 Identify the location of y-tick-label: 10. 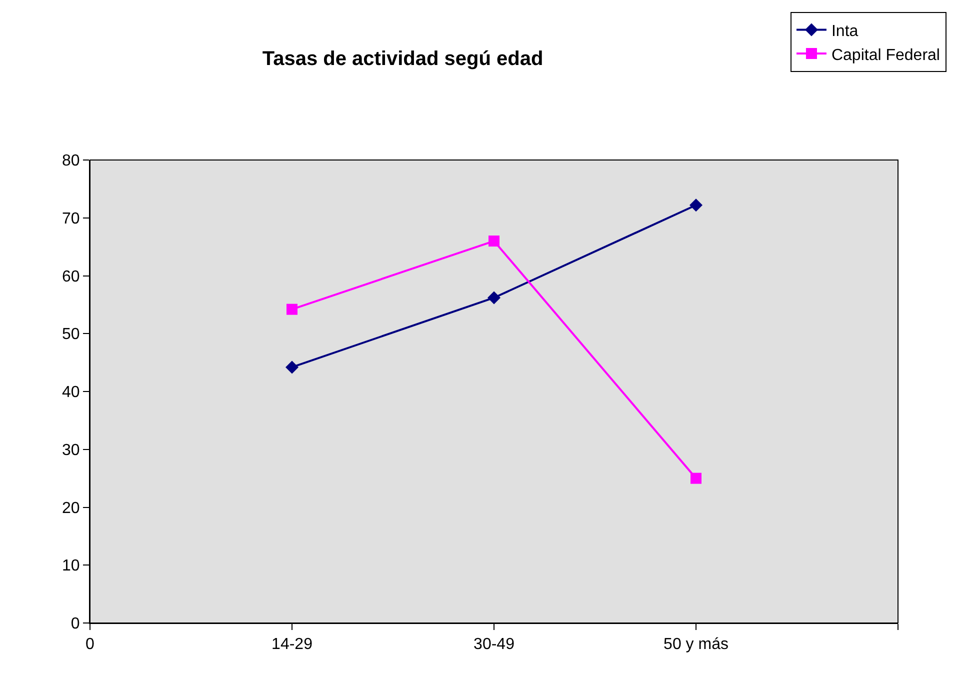
(71, 566).